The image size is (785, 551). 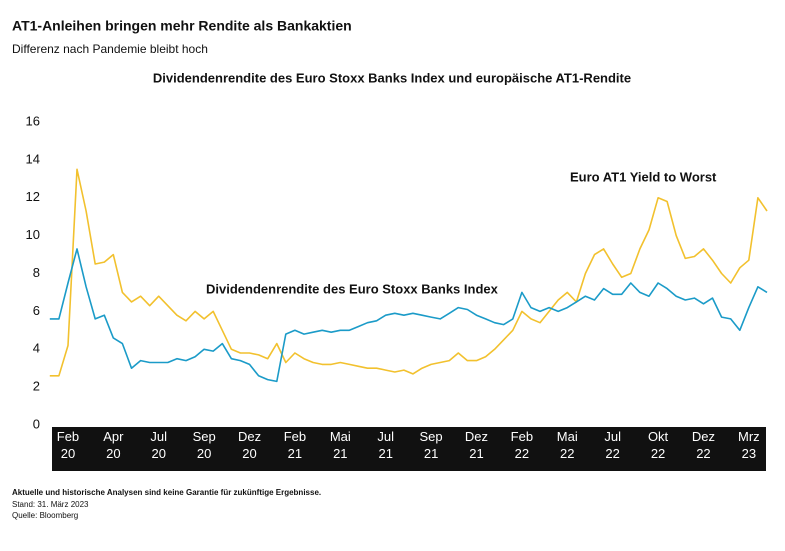 What do you see at coordinates (295, 445) in the screenshot?
I see `x-tick-label: Feb 21` at bounding box center [295, 445].